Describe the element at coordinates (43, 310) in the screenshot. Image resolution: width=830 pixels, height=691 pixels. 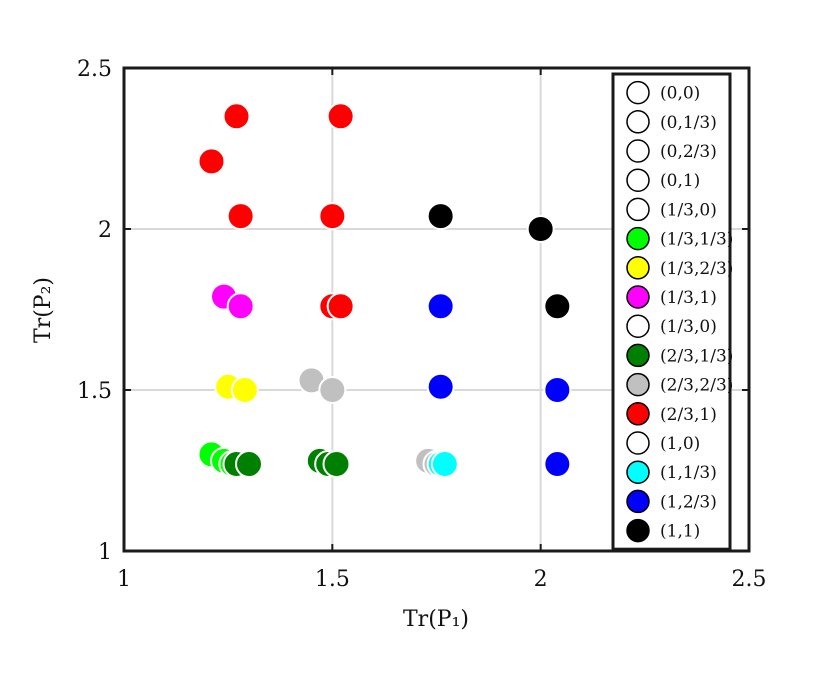
I see `y-axis-label: Tr(P₂)` at that location.